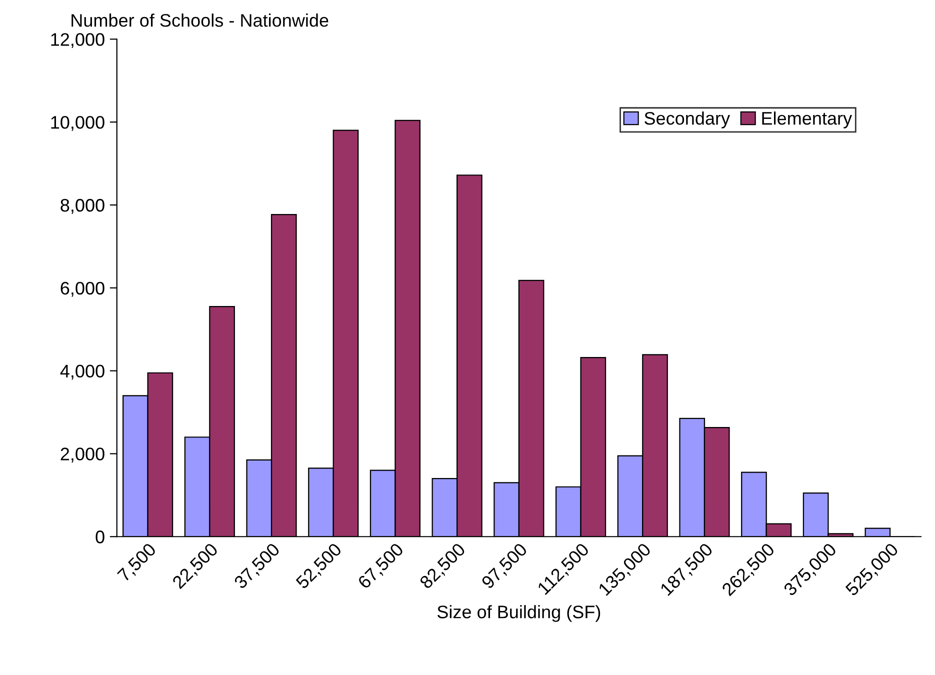 The height and width of the screenshot is (675, 935). I want to click on x-axis-title: Size of Building (SF), so click(518, 613).